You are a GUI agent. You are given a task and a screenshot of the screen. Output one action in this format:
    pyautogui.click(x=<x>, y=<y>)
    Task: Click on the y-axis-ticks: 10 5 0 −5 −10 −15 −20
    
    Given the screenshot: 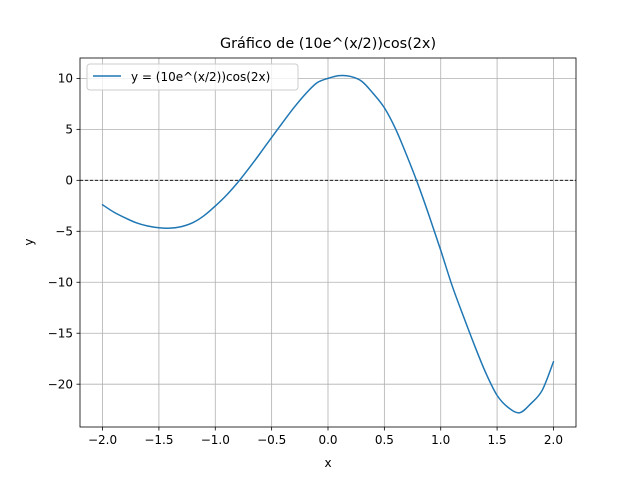 What is the action you would take?
    pyautogui.click(x=64, y=231)
    